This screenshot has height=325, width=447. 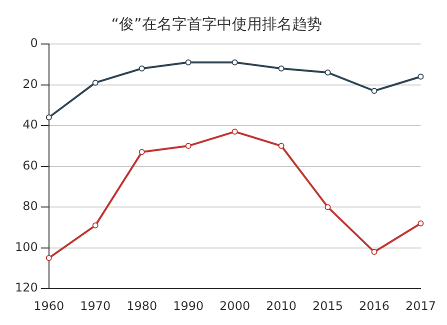 What do you see at coordinates (30, 165) in the screenshot?
I see `y-tick-label: 60` at bounding box center [30, 165].